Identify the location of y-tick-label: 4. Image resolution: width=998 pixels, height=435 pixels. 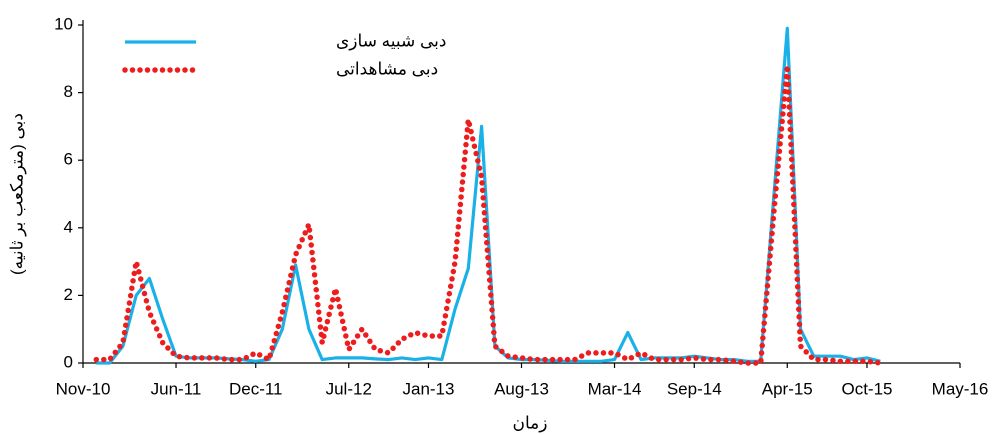
(68, 226).